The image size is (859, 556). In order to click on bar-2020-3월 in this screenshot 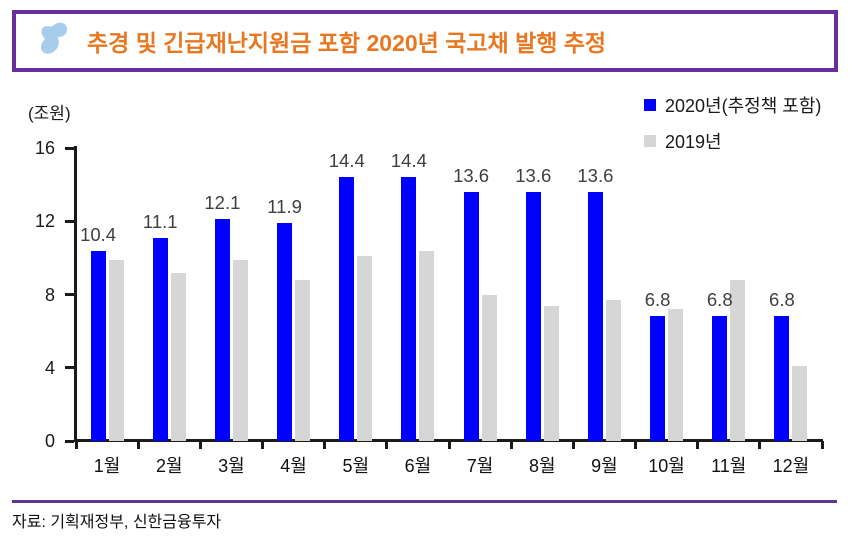, I will do `click(222, 330)`.